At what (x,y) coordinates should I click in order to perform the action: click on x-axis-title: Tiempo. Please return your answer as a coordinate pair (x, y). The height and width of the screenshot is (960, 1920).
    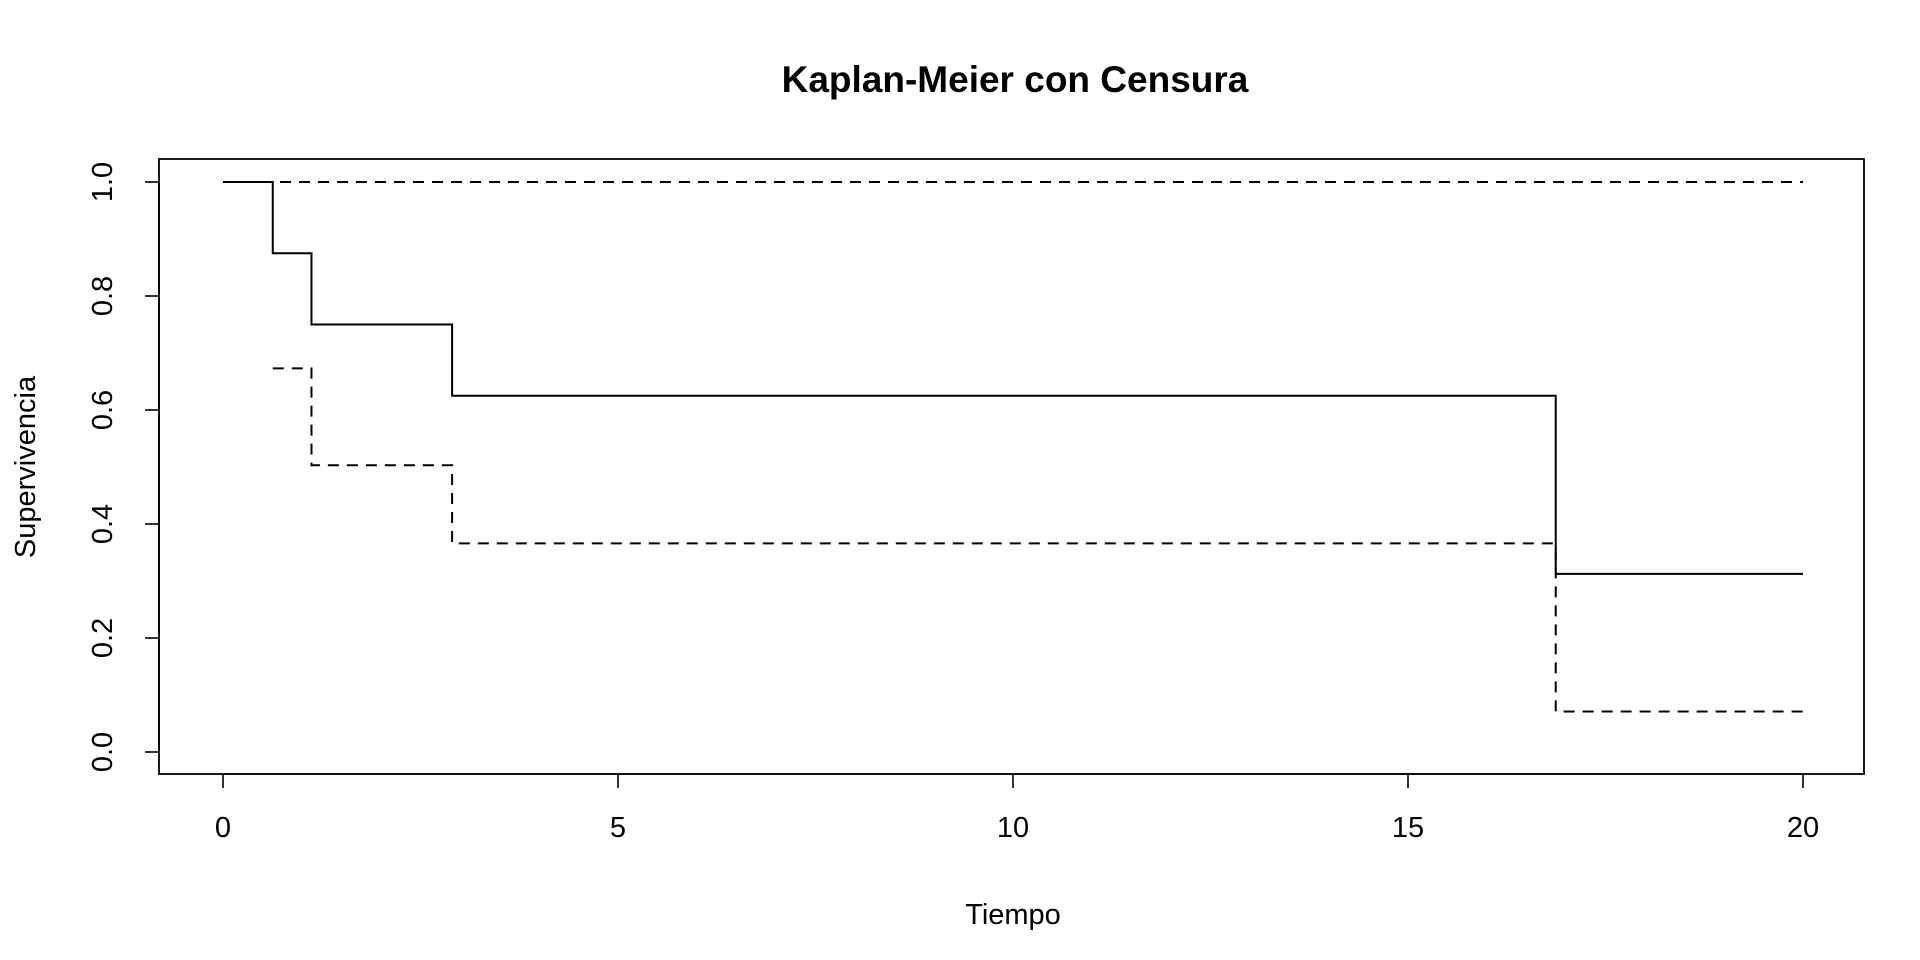
    Looking at the image, I should click on (1013, 915).